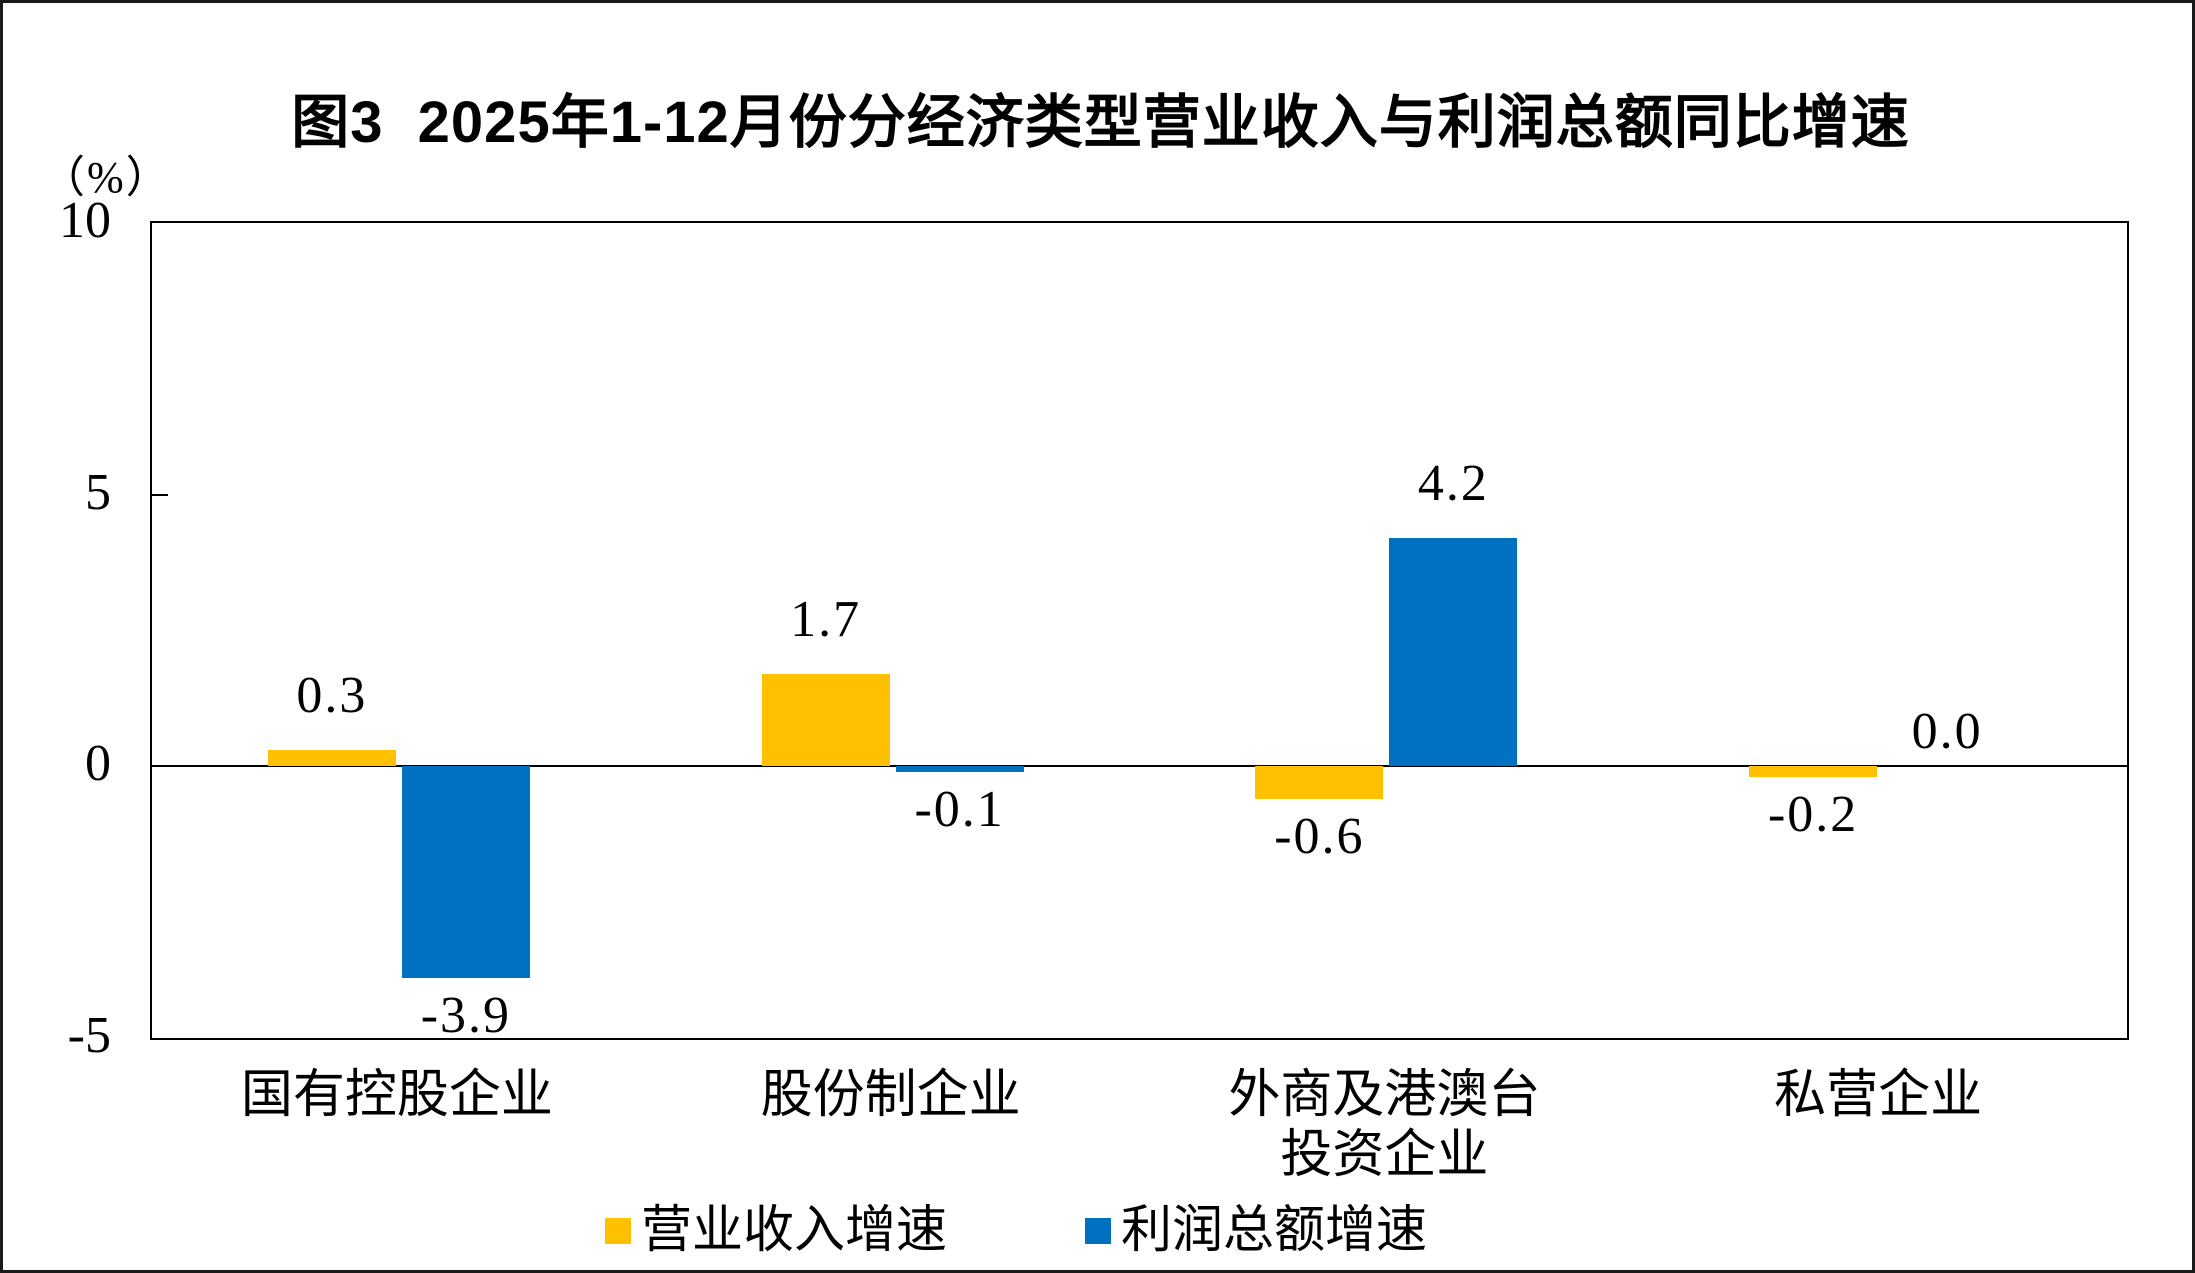  Describe the element at coordinates (466, 1016) in the screenshot. I see `data-label-series1-cat0: -3.9` at that location.